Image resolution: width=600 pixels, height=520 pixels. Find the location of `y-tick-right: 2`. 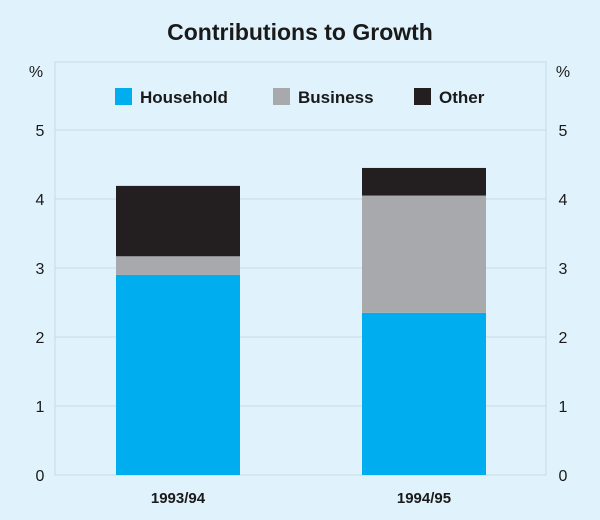

y-tick-right: 2 is located at coordinates (563, 338).